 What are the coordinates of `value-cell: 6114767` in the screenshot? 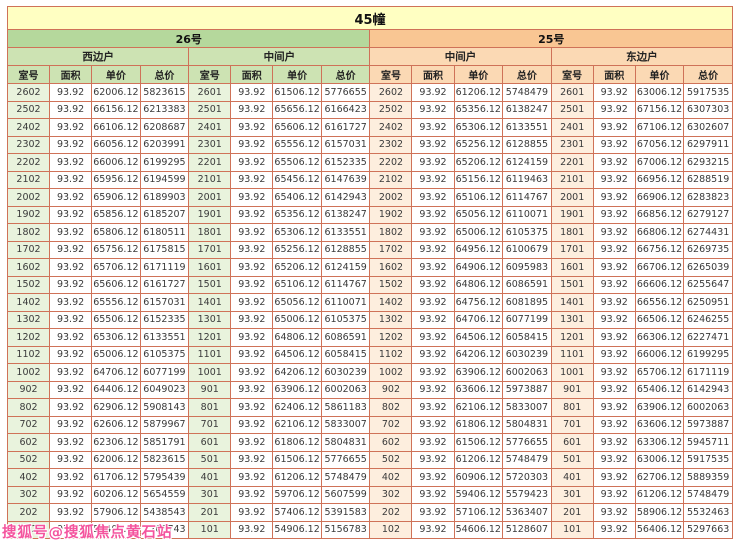 It's located at (527, 197).